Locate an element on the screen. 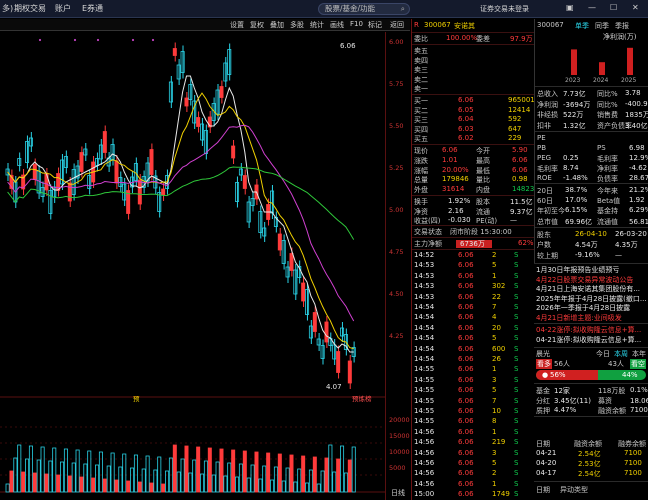 The height and width of the screenshot is (500, 648). search-input: 股票/基金/功能 ⌕ is located at coordinates (364, 9).